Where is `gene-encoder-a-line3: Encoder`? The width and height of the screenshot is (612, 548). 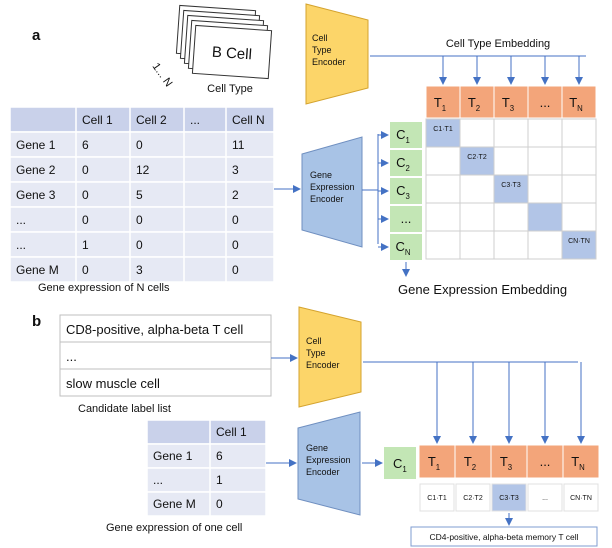
gene-encoder-a-line3: Encoder is located at coordinates (327, 199).